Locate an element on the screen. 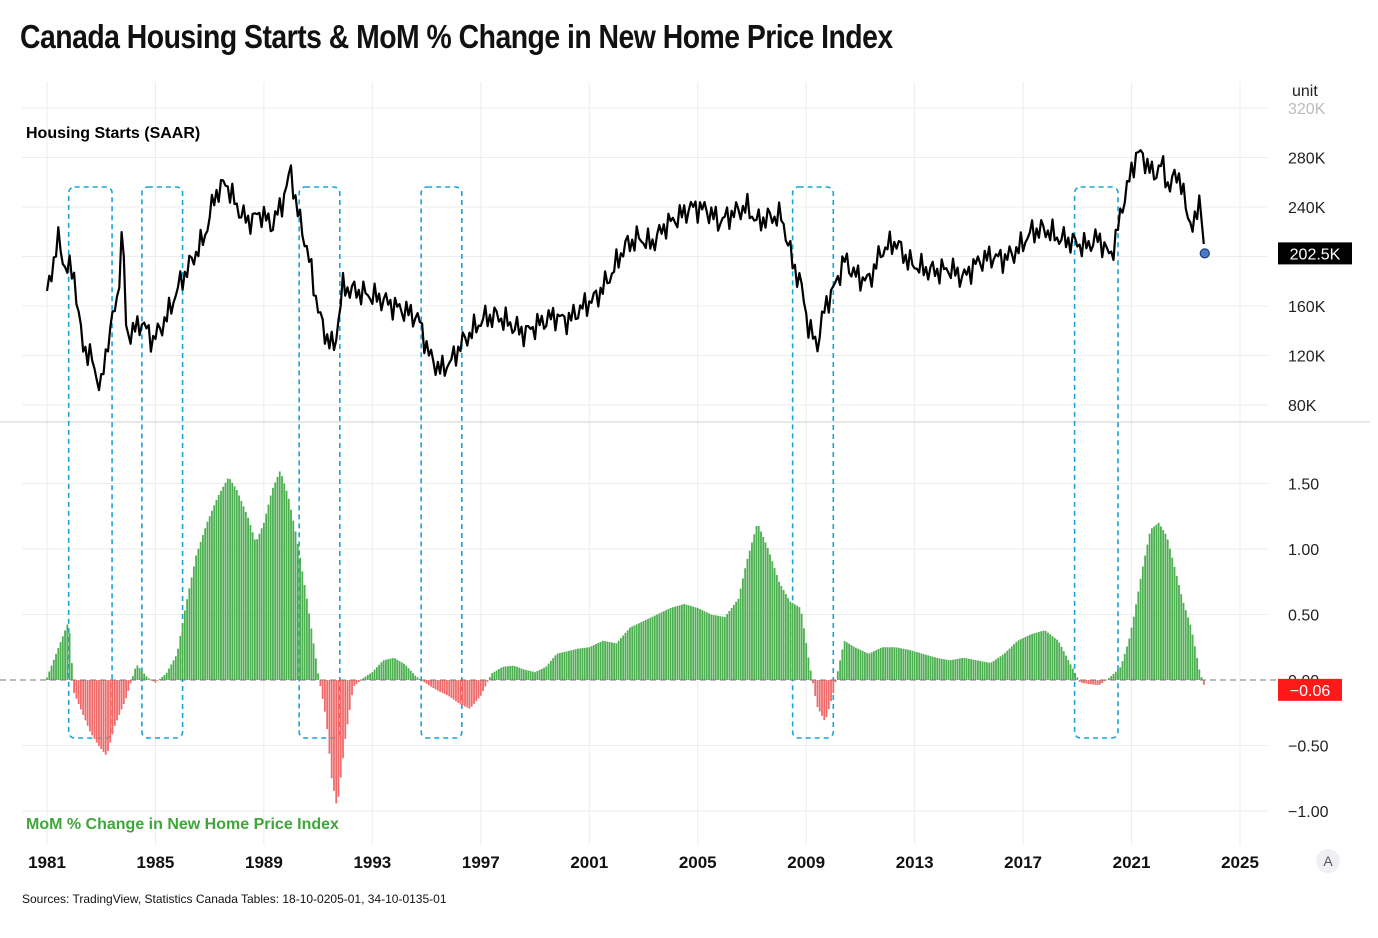 The height and width of the screenshot is (938, 1378). x-tick-label: 1989 is located at coordinates (264, 862).